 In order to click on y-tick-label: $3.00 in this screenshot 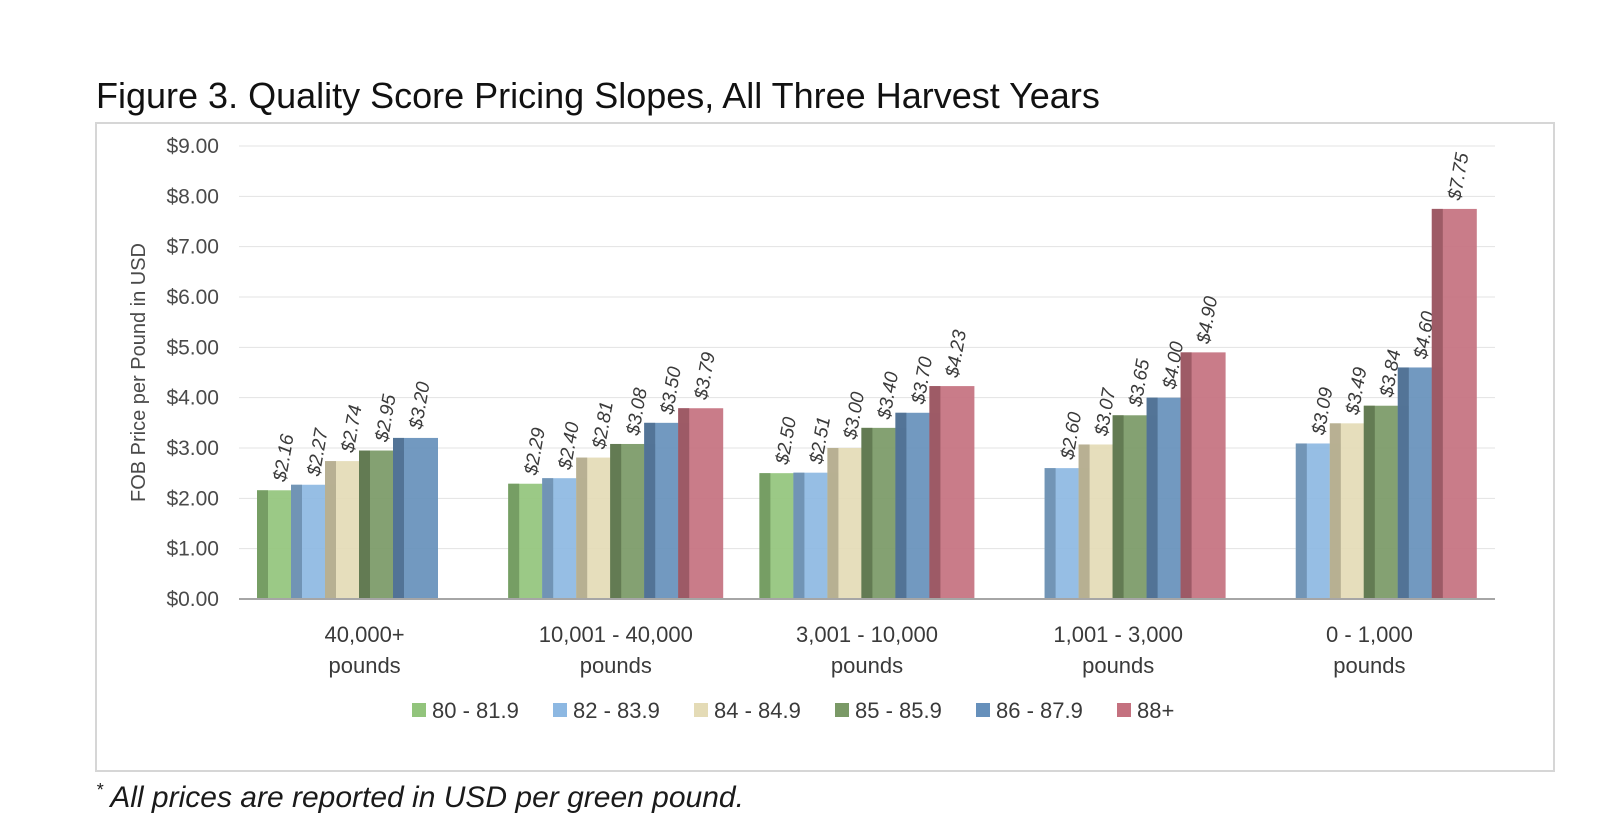, I will do `click(192, 448)`.